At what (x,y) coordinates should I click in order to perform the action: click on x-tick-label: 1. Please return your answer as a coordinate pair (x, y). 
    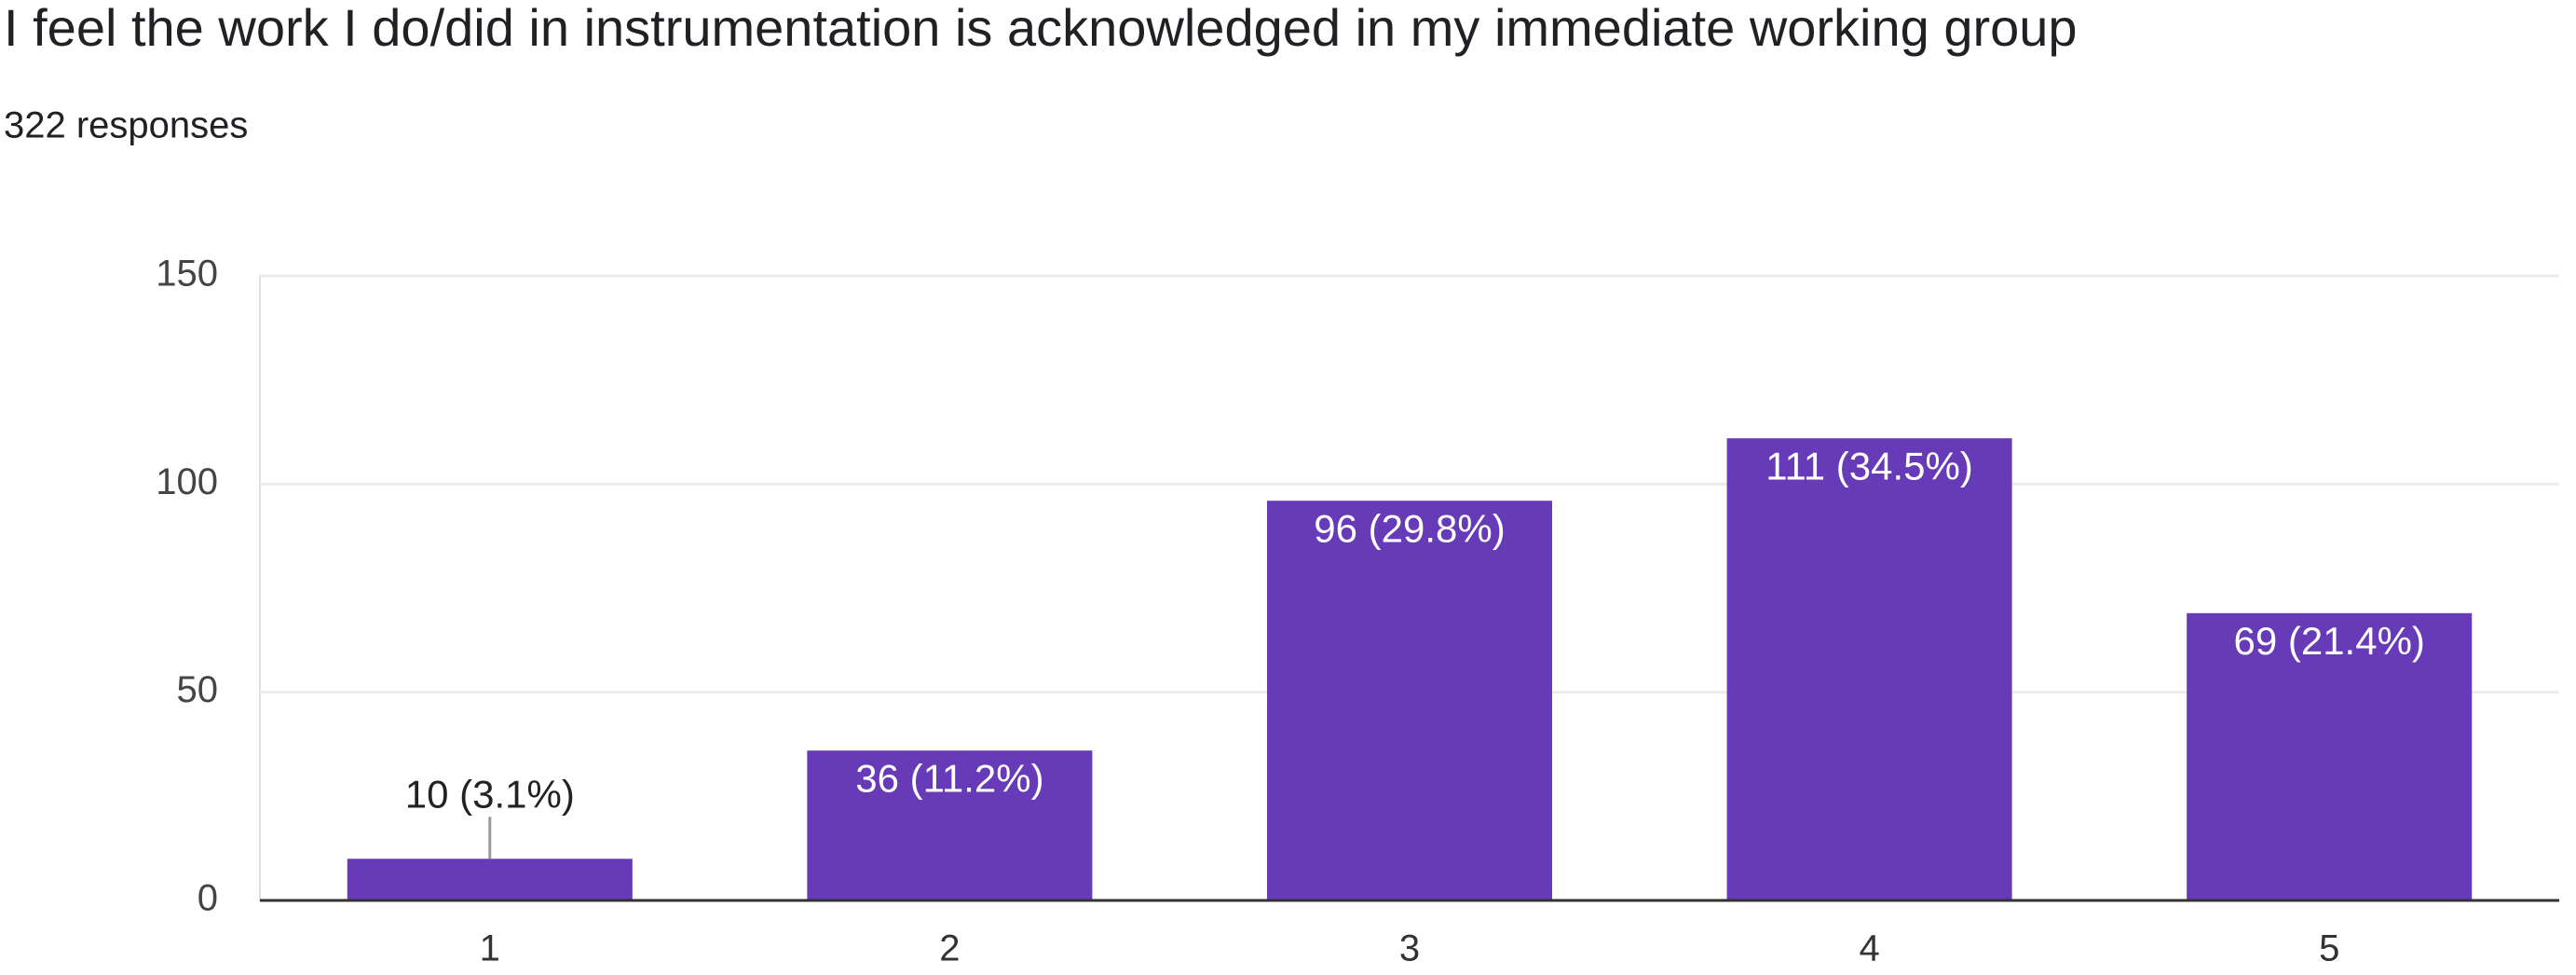
    Looking at the image, I should click on (490, 949).